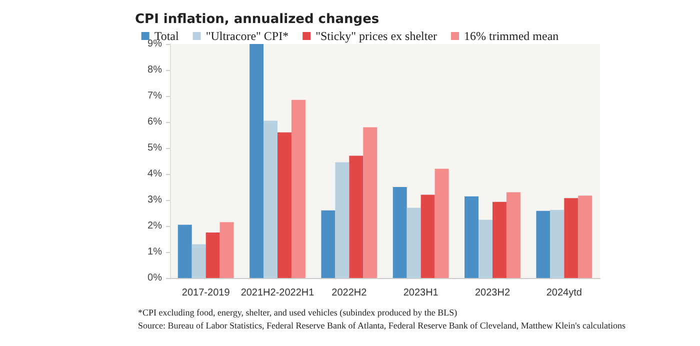 This screenshot has height=346, width=700. What do you see at coordinates (155, 96) in the screenshot?
I see `y-tick-label: 7%` at bounding box center [155, 96].